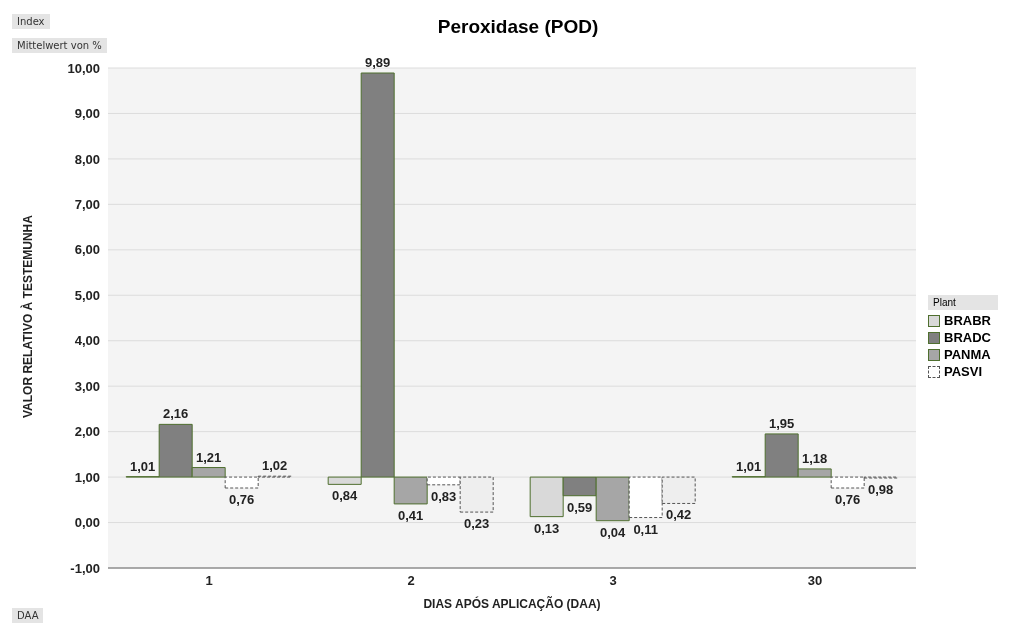 This screenshot has width=1016, height=641. I want to click on data-label: 0,13, so click(547, 528).